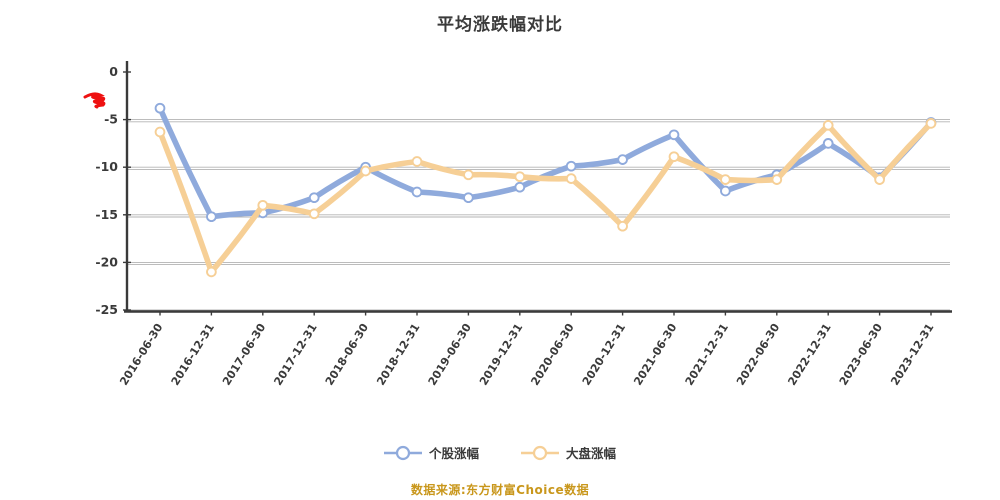 The image size is (1000, 500). I want to click on y-tick-label: -10, so click(106, 166).